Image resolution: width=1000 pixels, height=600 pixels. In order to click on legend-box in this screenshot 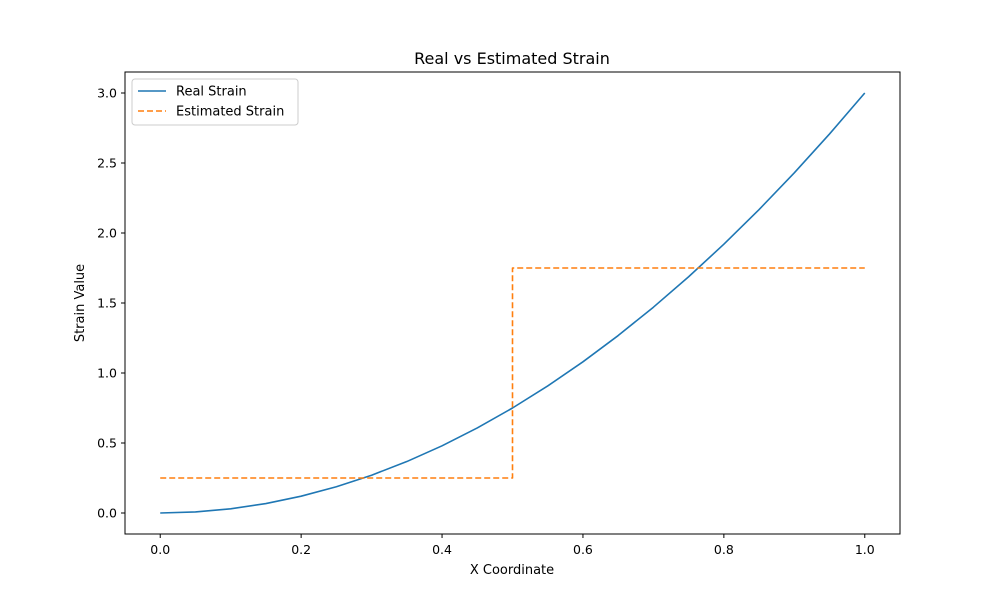, I will do `click(215, 102)`.